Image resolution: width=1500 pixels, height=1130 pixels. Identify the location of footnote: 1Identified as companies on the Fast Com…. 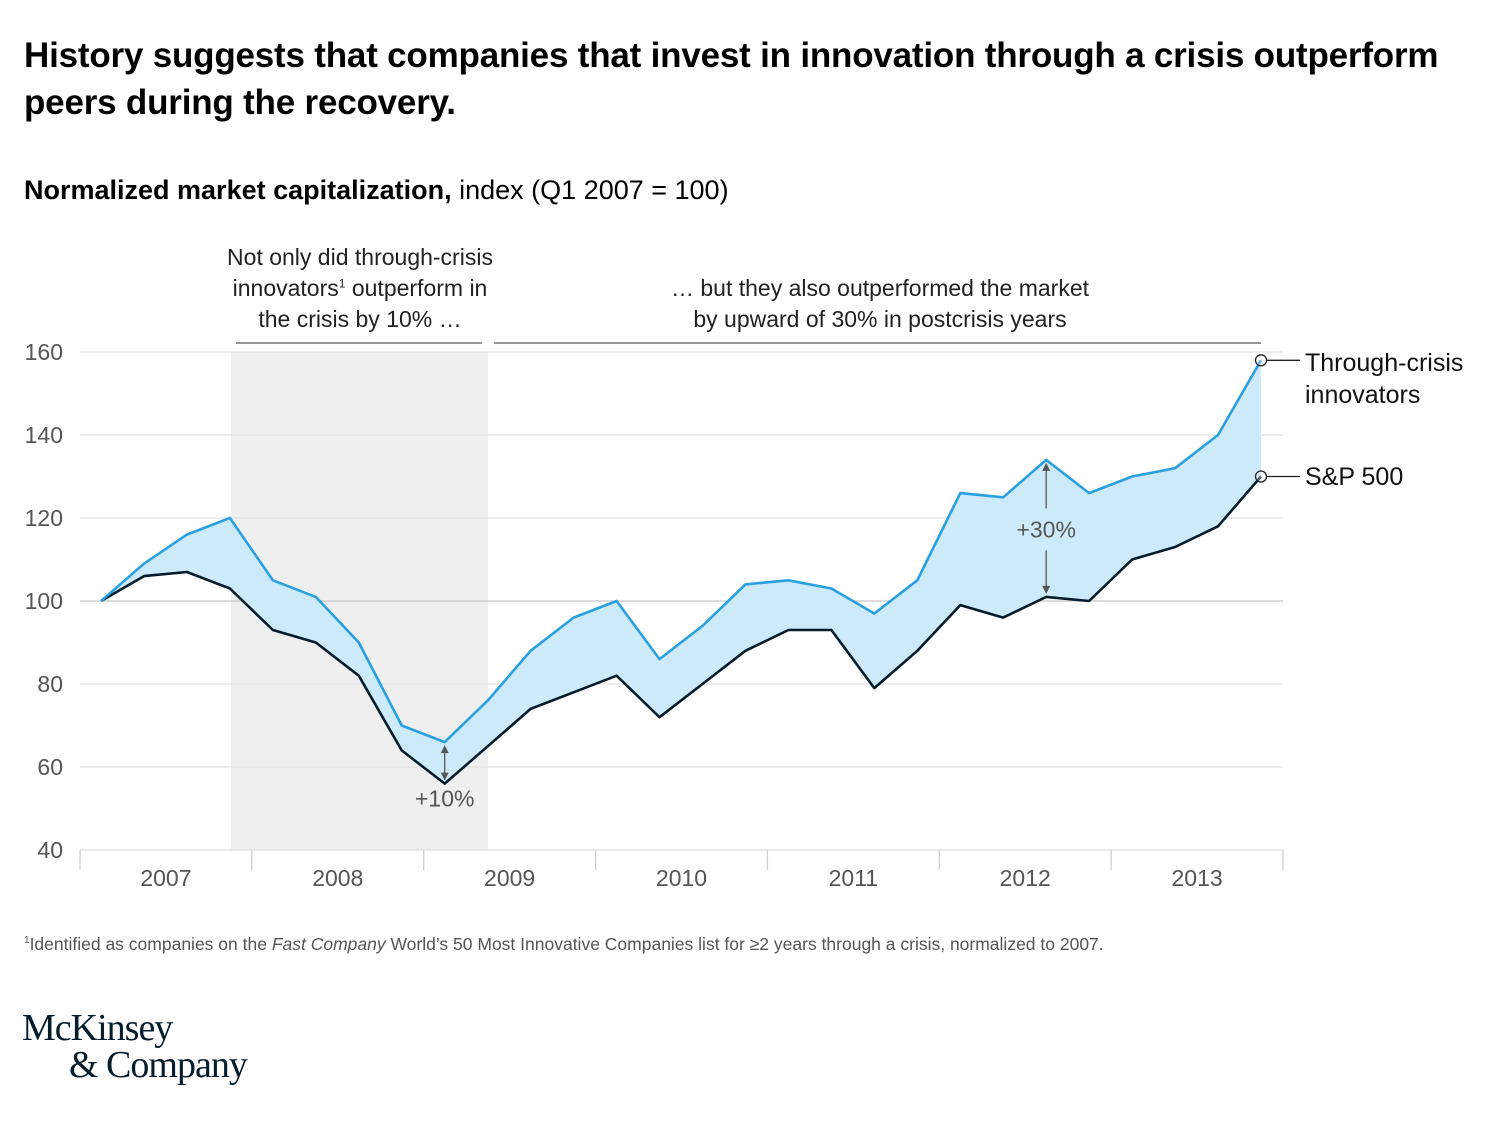
(564, 942).